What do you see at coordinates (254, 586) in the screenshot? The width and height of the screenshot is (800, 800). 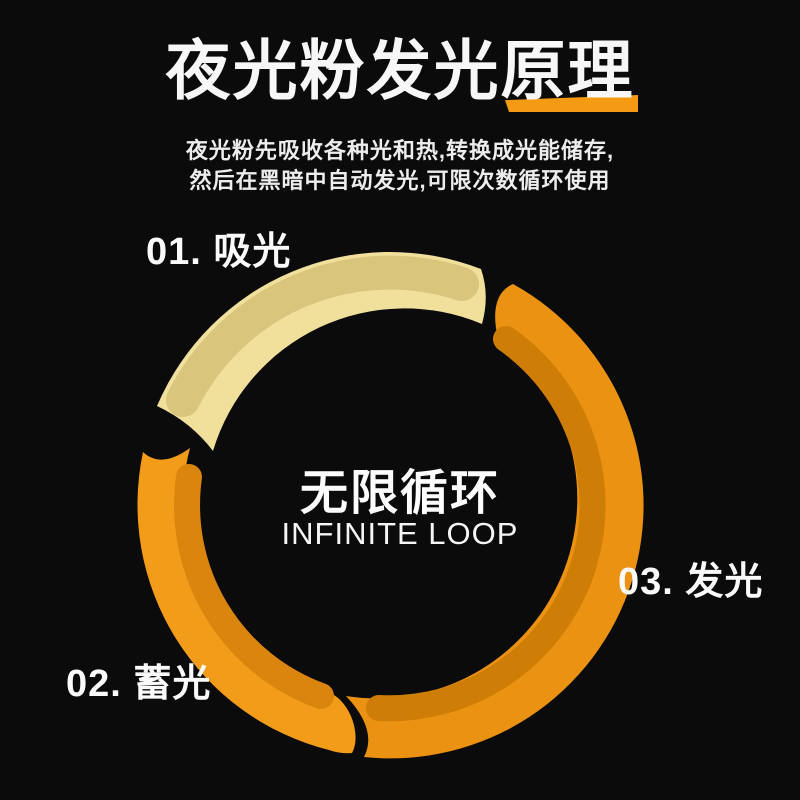 I see `step-2-arc-inner-shade` at bounding box center [254, 586].